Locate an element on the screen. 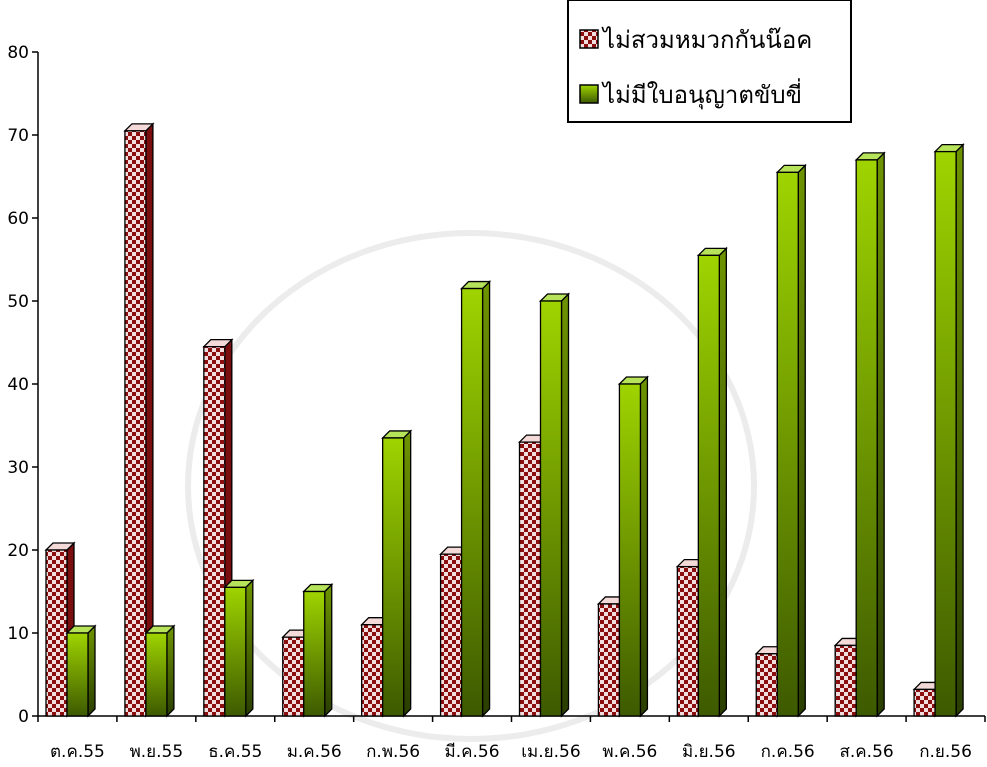 This screenshot has width=987, height=767. x-tick-label: พ.ย.55 is located at coordinates (157, 752).